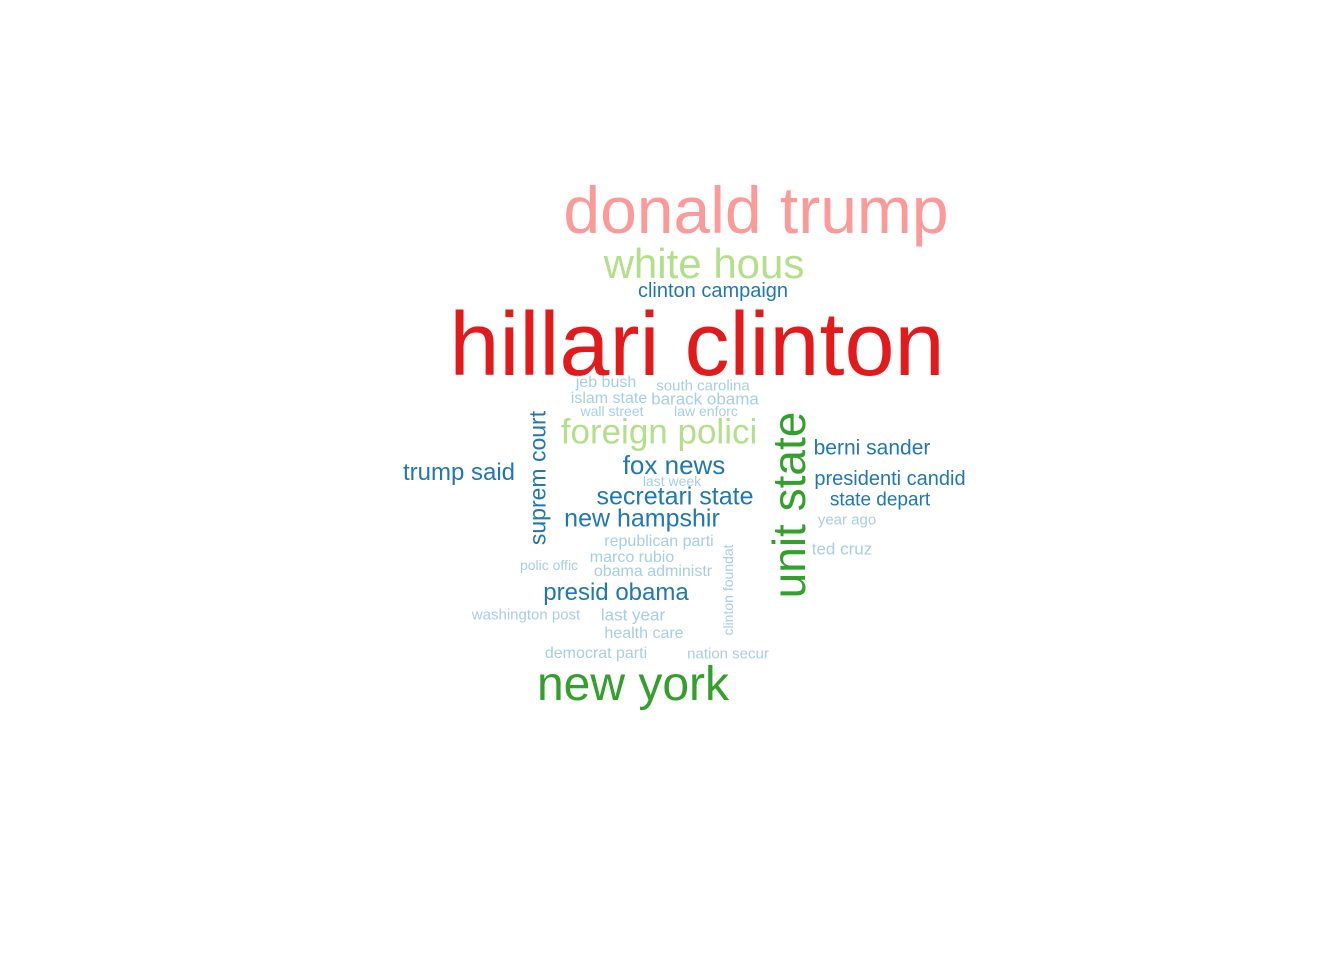 The image size is (1344, 960). What do you see at coordinates (537, 478) in the screenshot?
I see `word-suprem-court: suprem court` at bounding box center [537, 478].